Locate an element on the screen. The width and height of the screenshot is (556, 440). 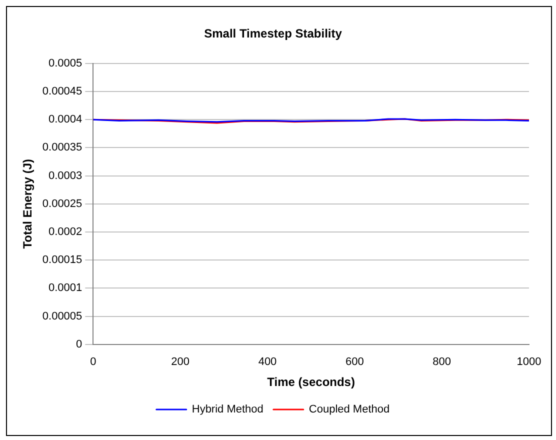
y-tick-label: 0.00045 is located at coordinates (62, 92).